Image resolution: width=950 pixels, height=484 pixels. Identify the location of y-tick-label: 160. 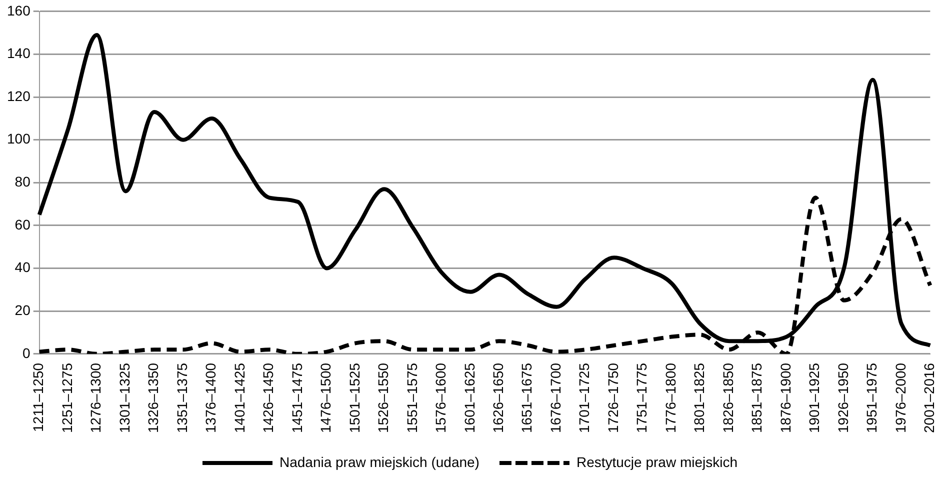
(19, 10).